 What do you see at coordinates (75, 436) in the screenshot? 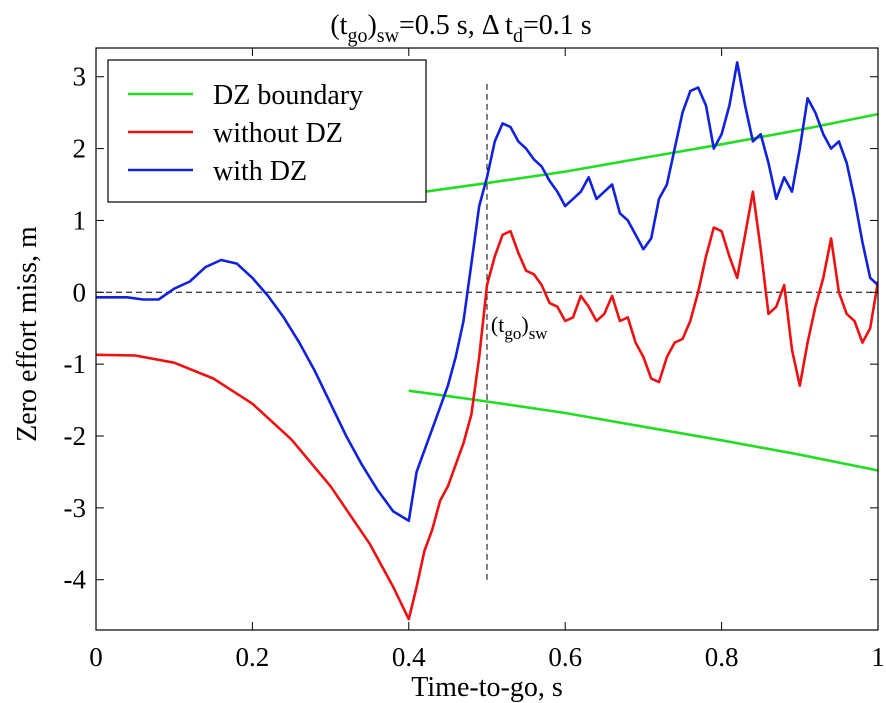
I see `y-tick-label: -2` at bounding box center [75, 436].